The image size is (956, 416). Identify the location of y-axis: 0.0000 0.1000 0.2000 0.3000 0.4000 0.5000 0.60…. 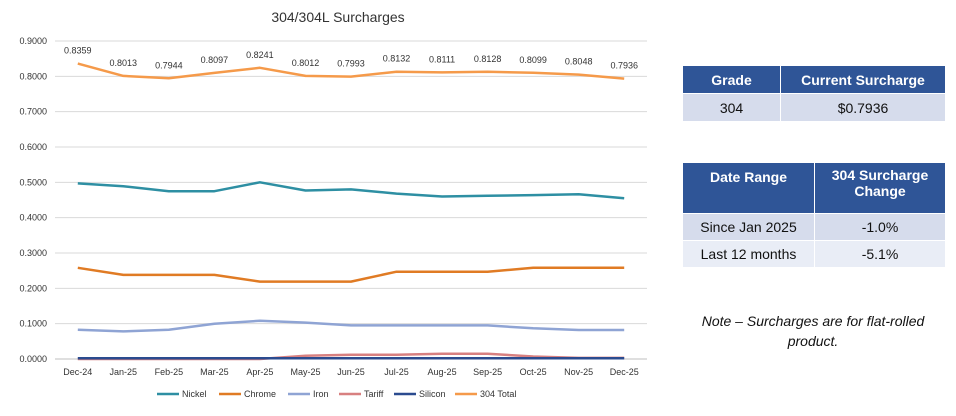
(33, 200).